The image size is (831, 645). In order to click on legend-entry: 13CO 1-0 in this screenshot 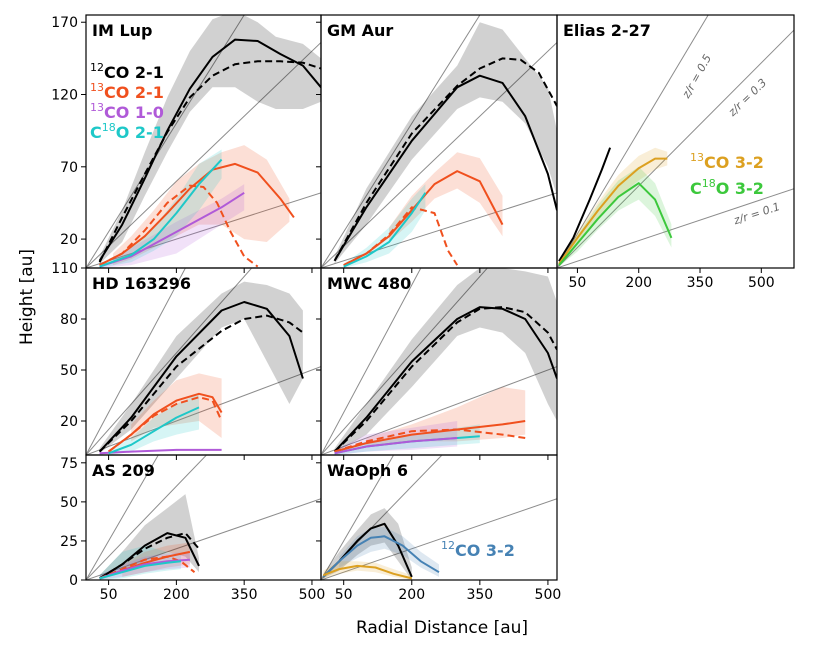, I will do `click(127, 111)`.